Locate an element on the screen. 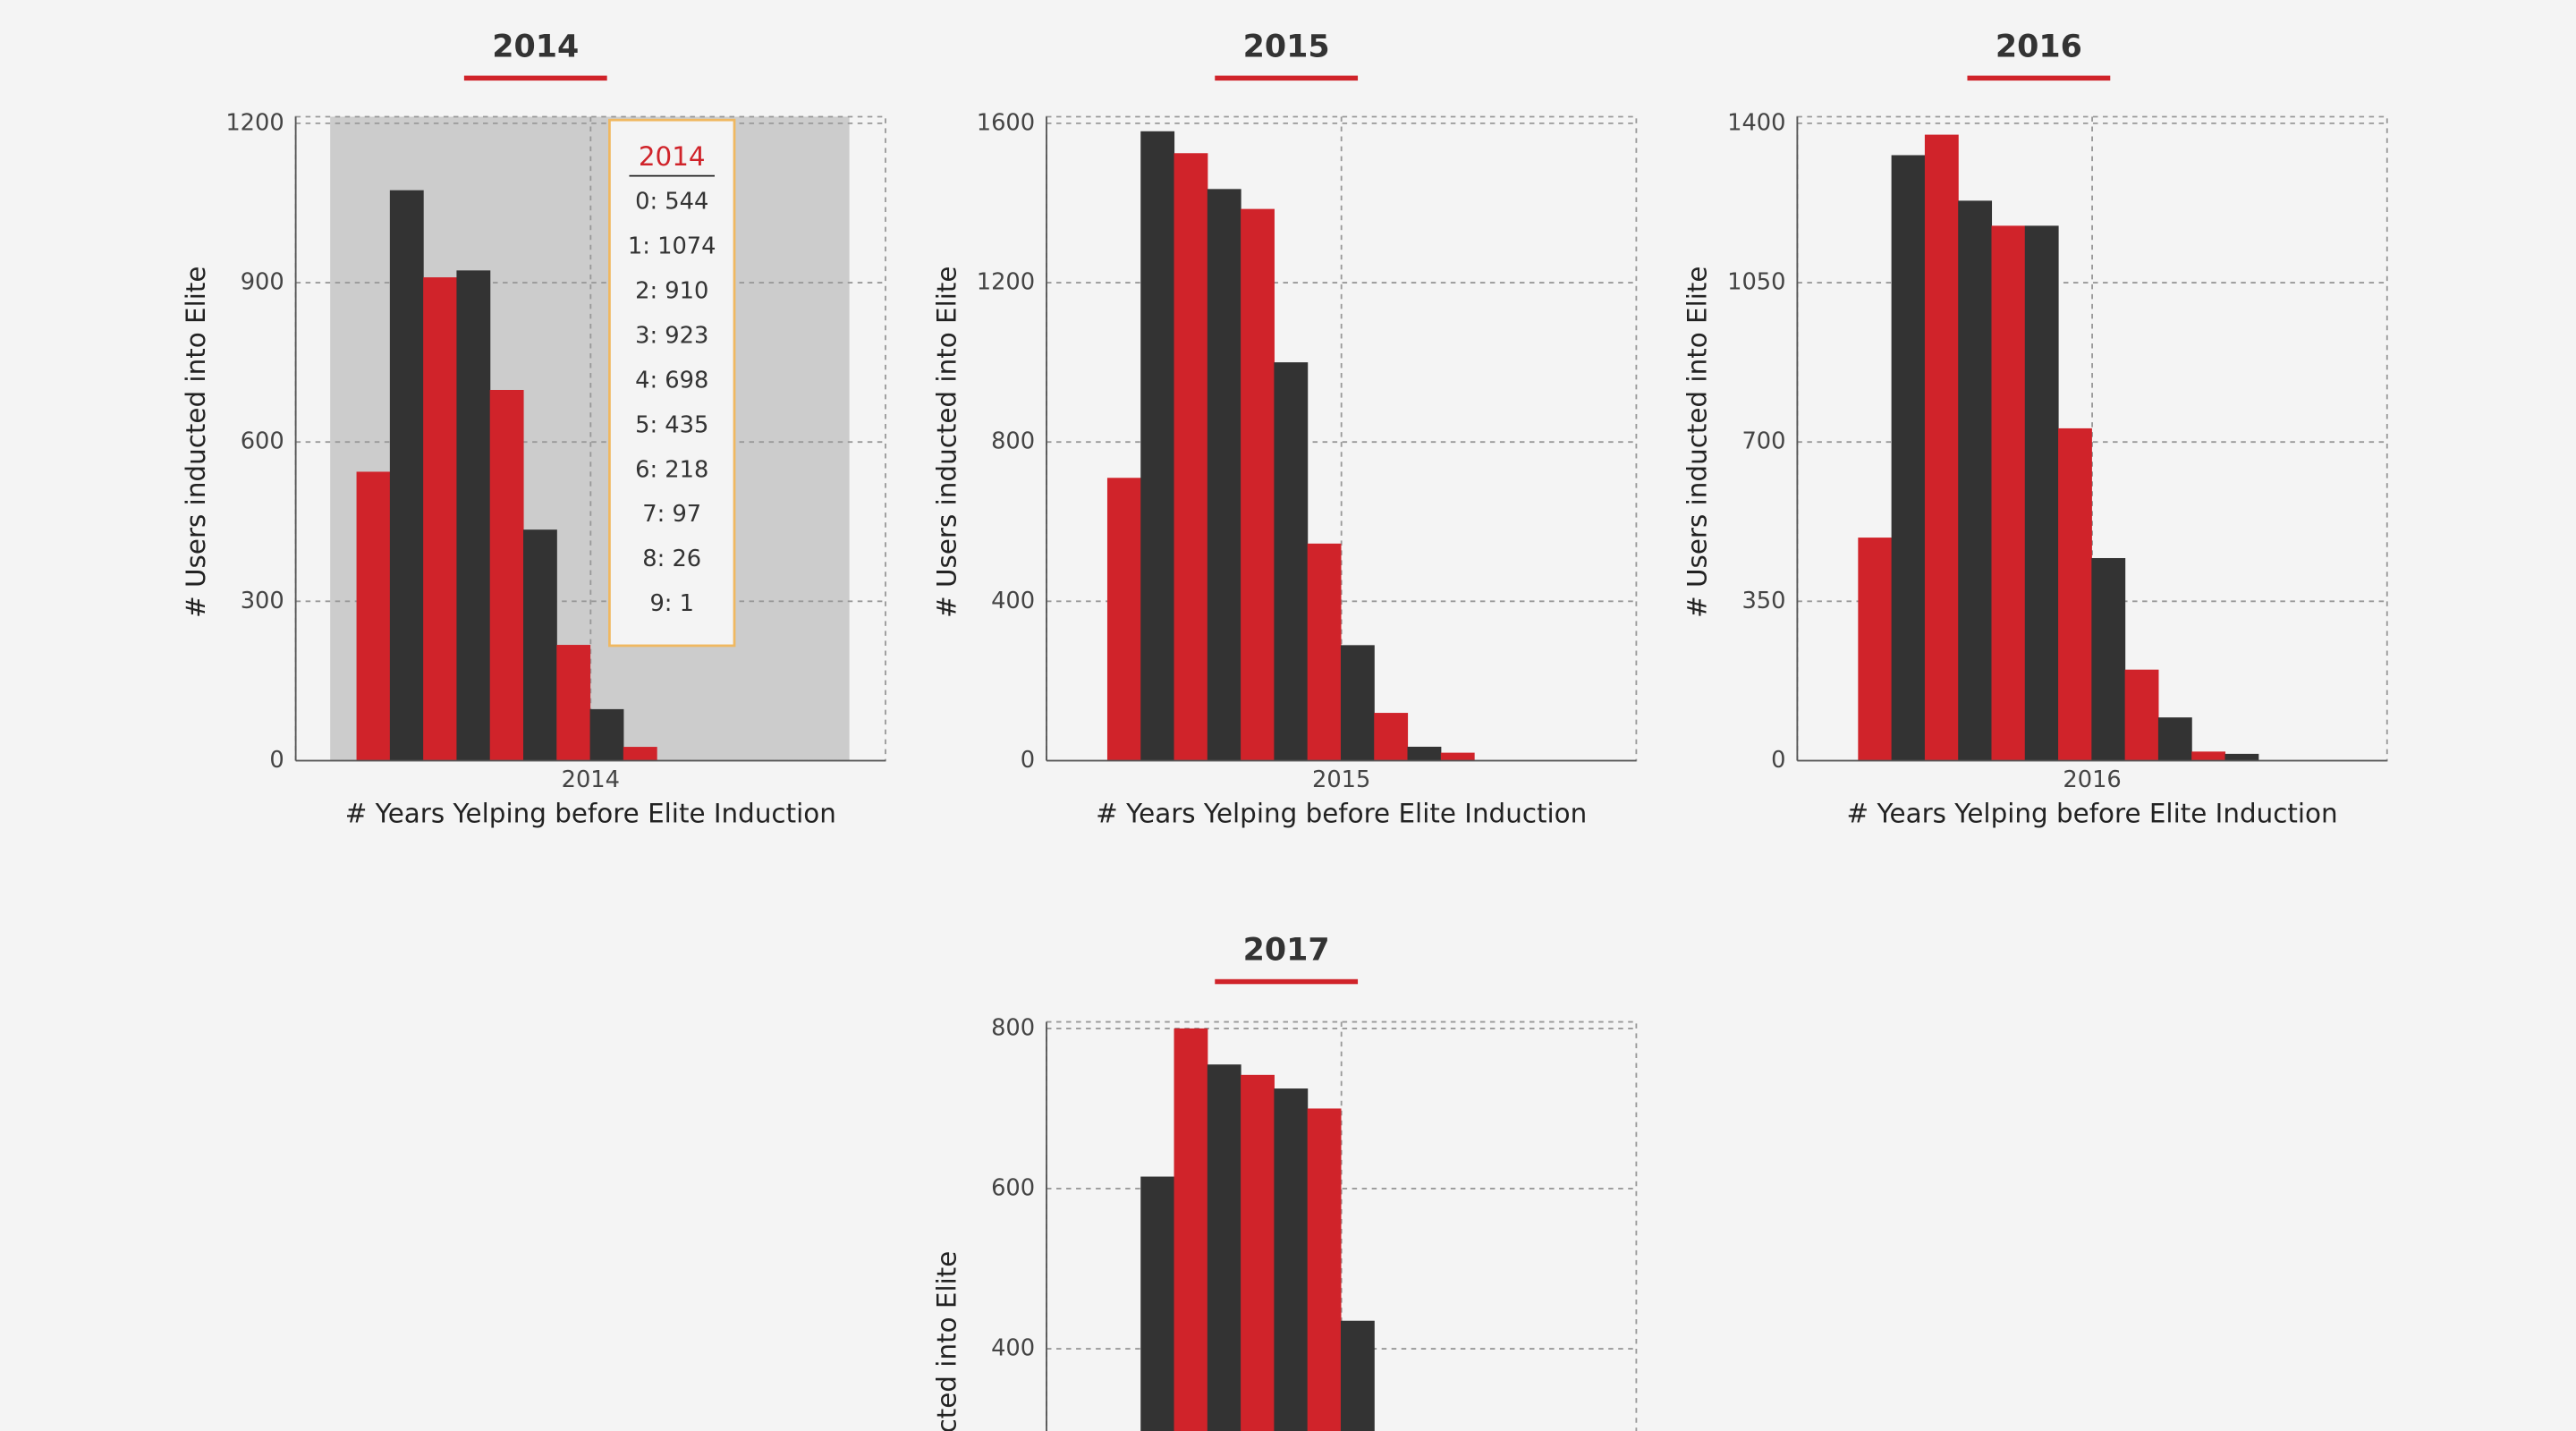 This screenshot has height=1431, width=2576. y-tick-label: 350 is located at coordinates (1763, 601).